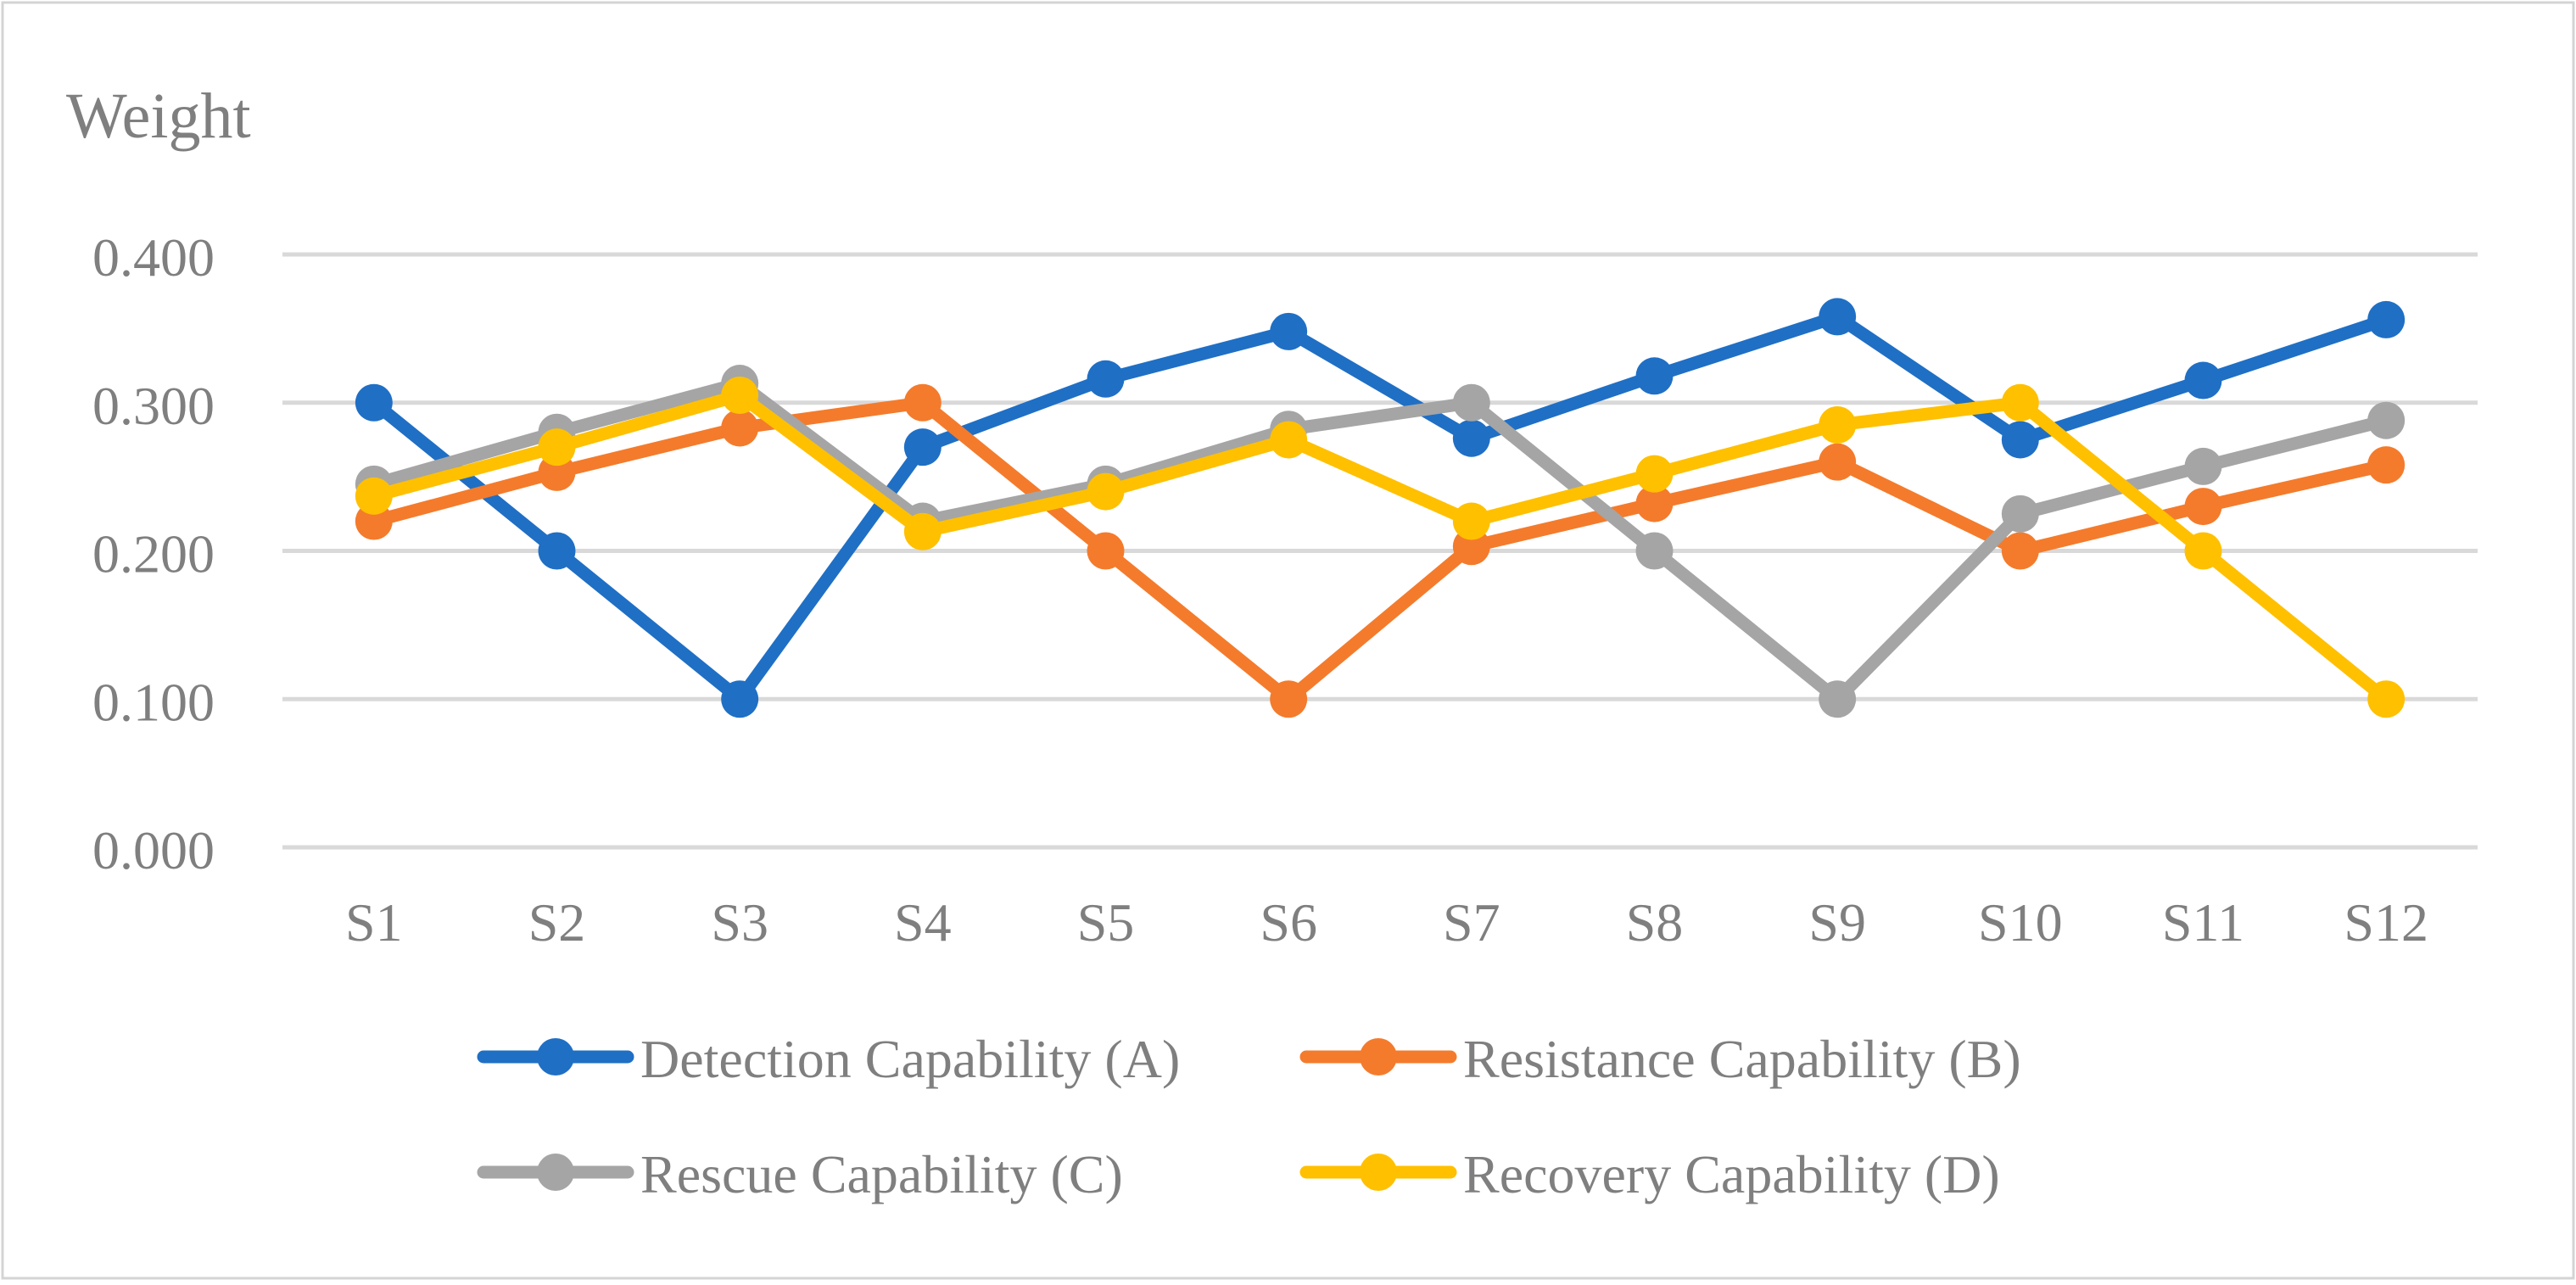 The width and height of the screenshot is (2576, 1285). Describe the element at coordinates (2020, 923) in the screenshot. I see `x-tick-label: S10` at that location.